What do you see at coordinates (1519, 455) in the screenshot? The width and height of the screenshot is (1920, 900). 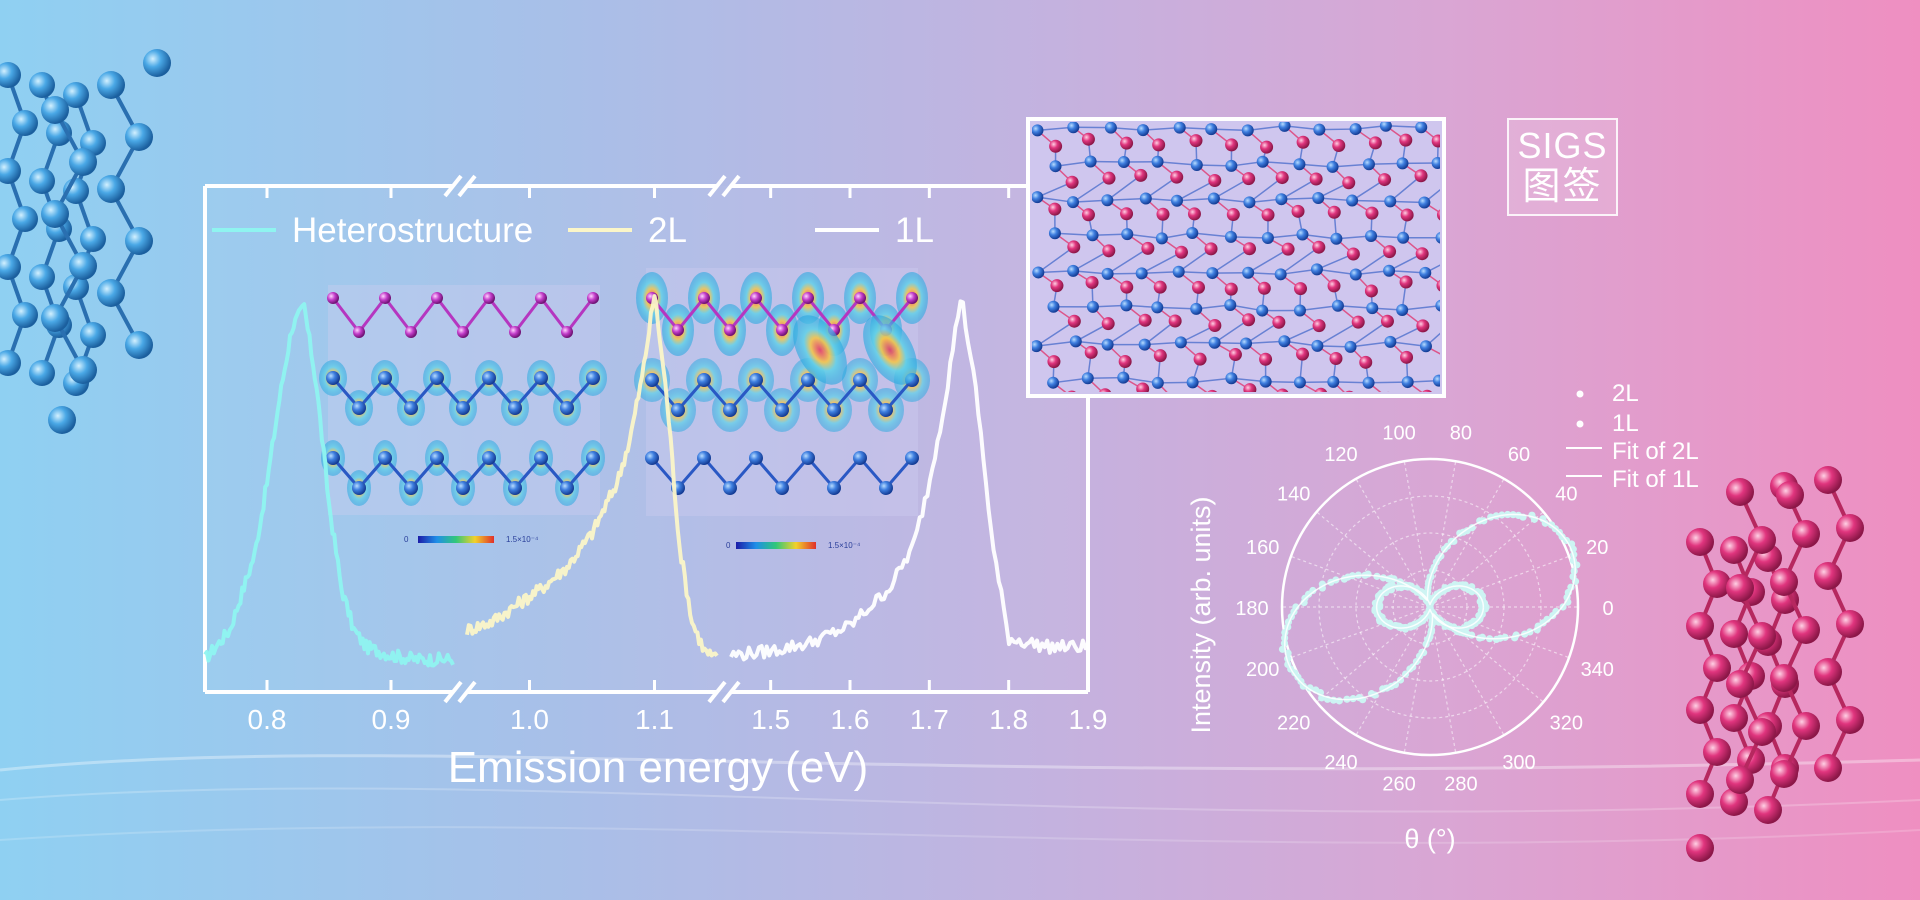 I see `polar-angle-label: 60` at bounding box center [1519, 455].